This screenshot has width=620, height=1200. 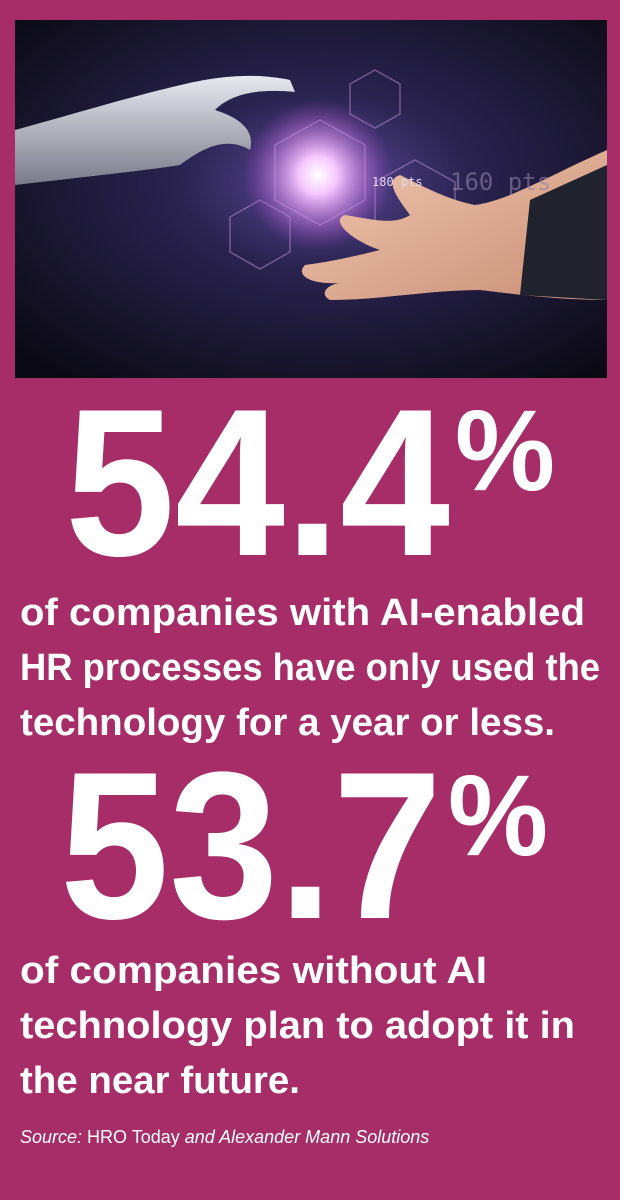 What do you see at coordinates (563, 232) in the screenshot?
I see `sleeve` at bounding box center [563, 232].